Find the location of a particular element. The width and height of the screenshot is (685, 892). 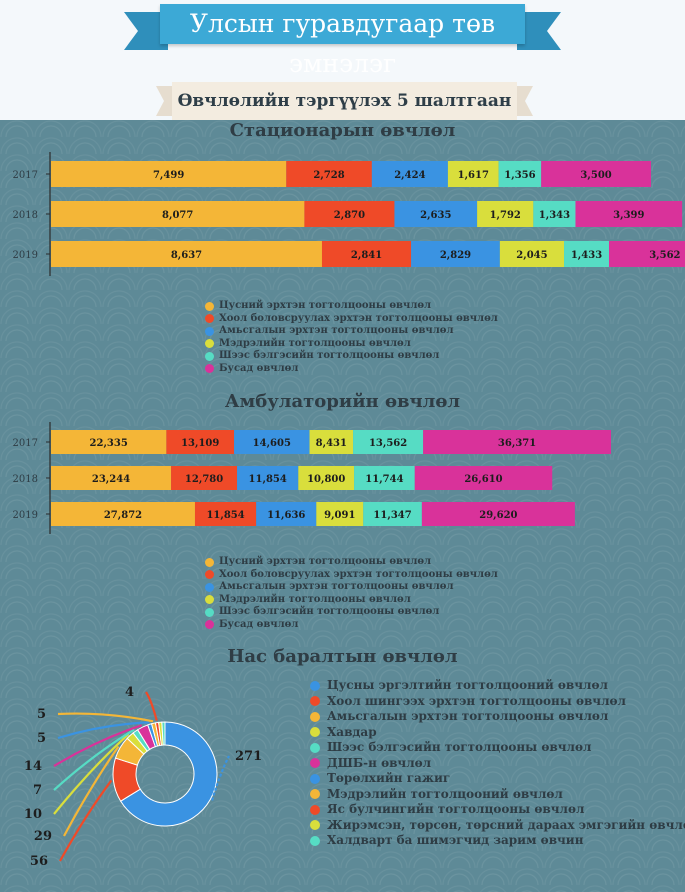

inpatient-data-label: 2,870 is located at coordinates (349, 215).